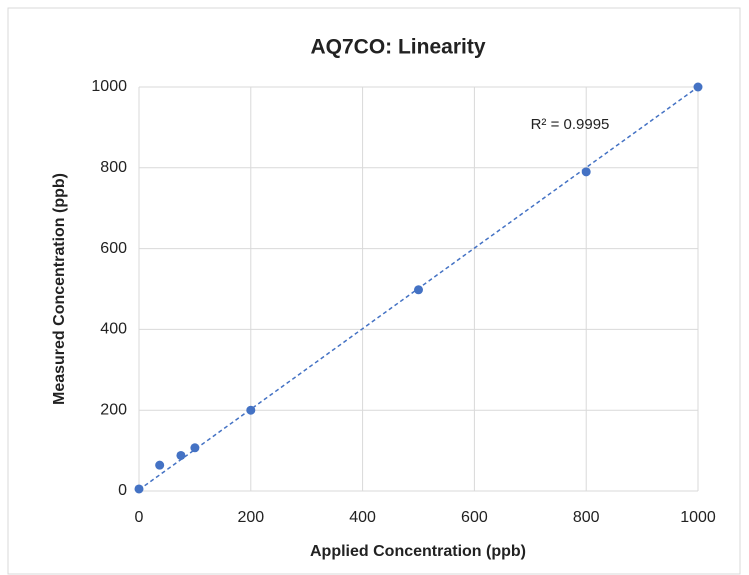 The image size is (749, 575). I want to click on x-tick-label: 200, so click(250, 517).